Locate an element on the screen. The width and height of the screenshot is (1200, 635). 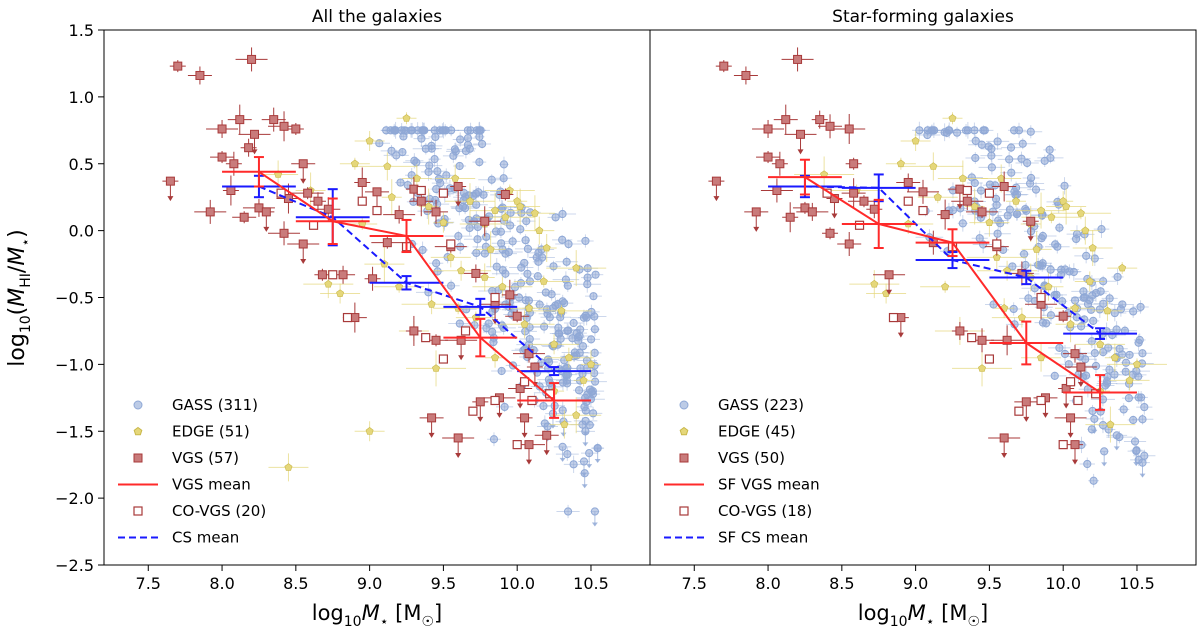
co-vgs-points is located at coordinates (415, 317).